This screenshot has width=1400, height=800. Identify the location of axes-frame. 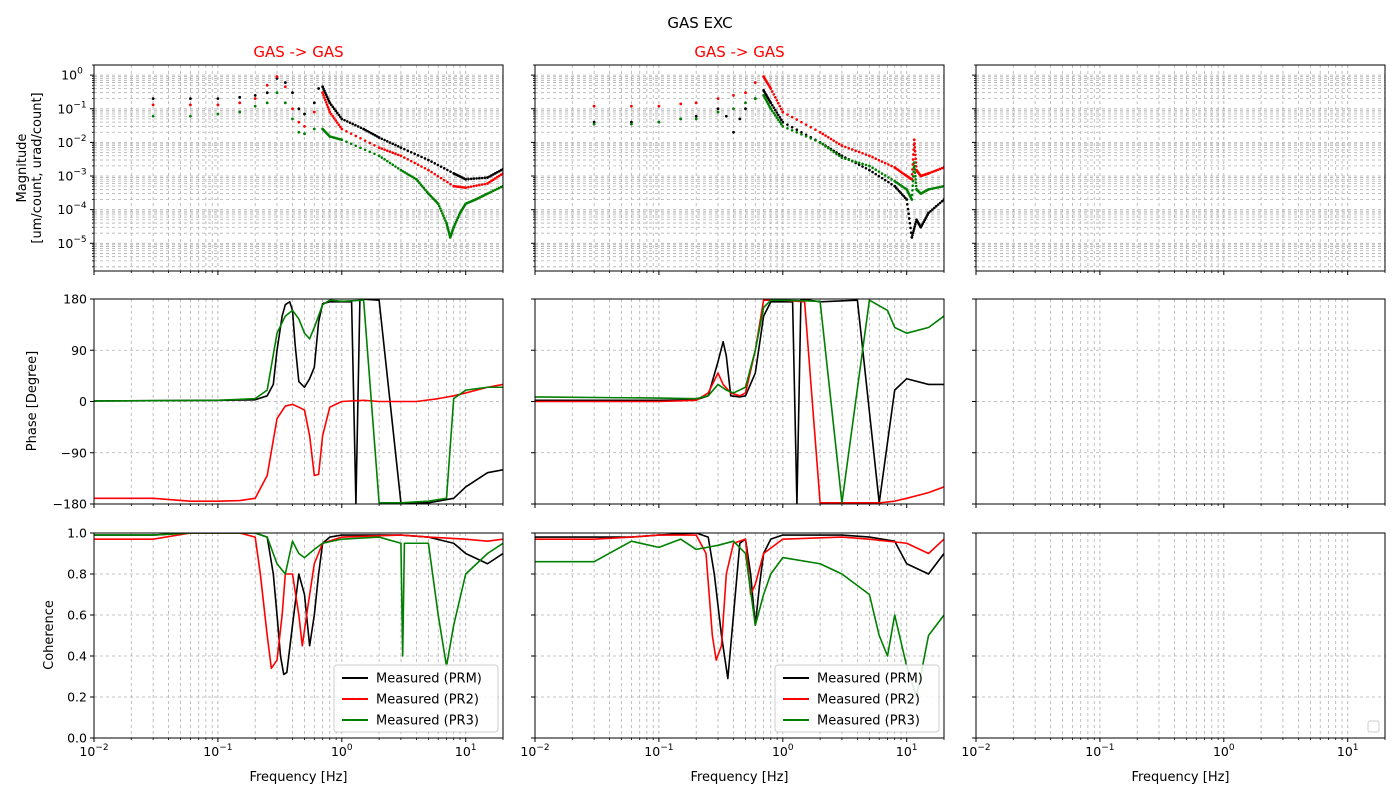
(298, 635).